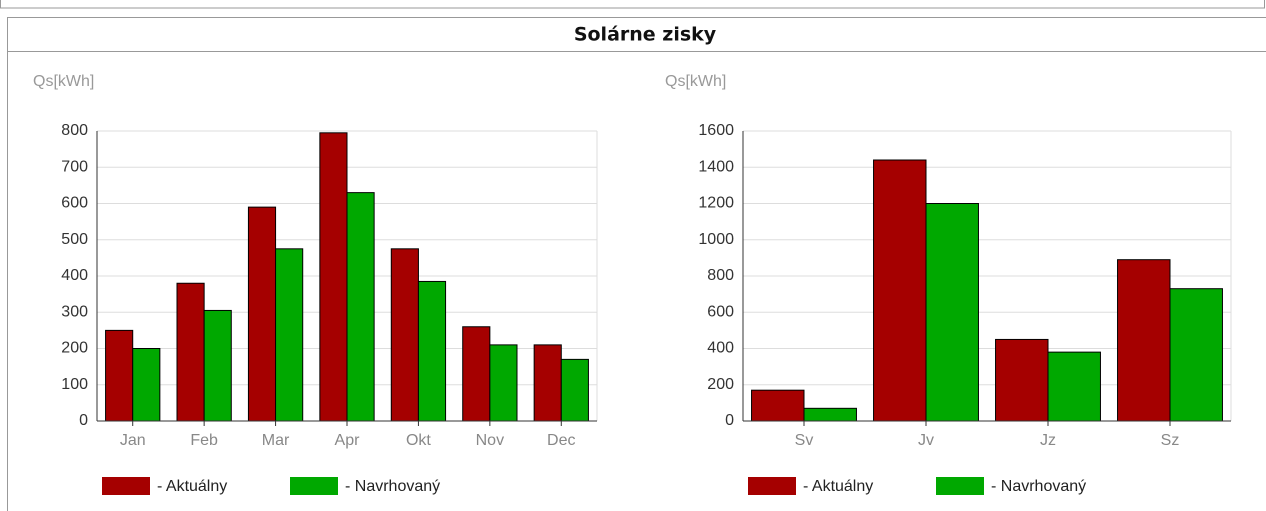  I want to click on x-tick-label: Okt, so click(418, 440).